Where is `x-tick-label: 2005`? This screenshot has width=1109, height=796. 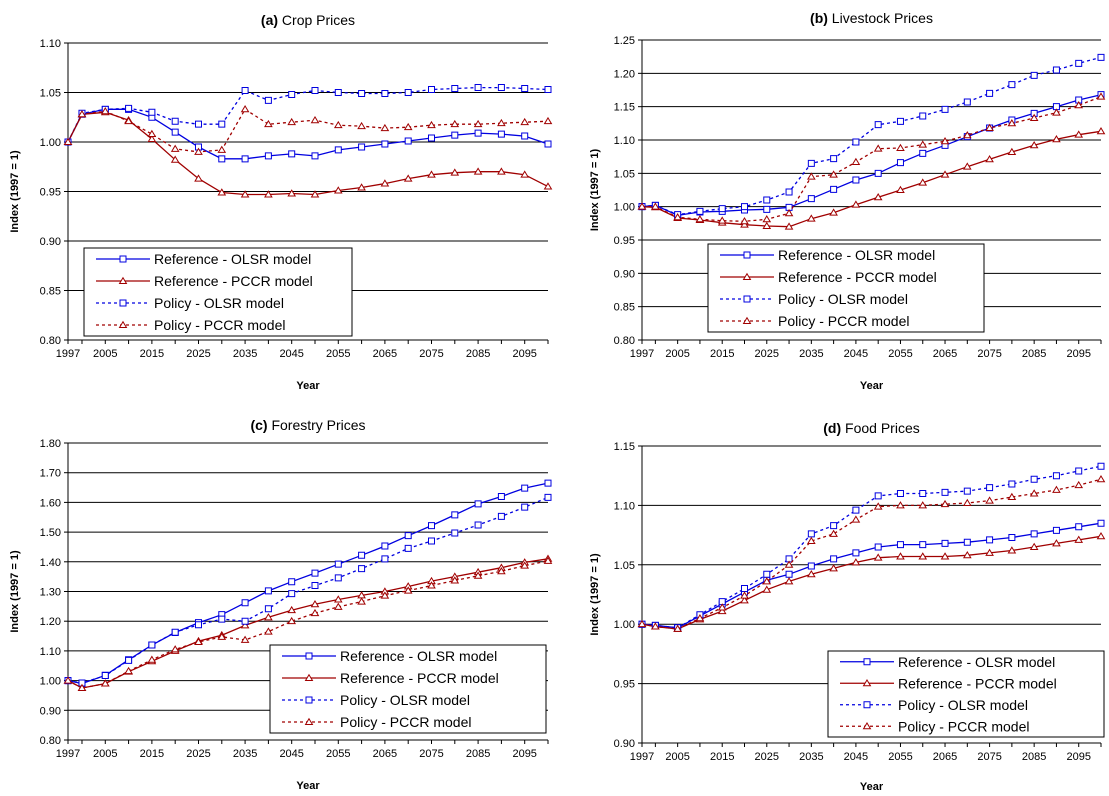 x-tick-label: 2005 is located at coordinates (105, 754).